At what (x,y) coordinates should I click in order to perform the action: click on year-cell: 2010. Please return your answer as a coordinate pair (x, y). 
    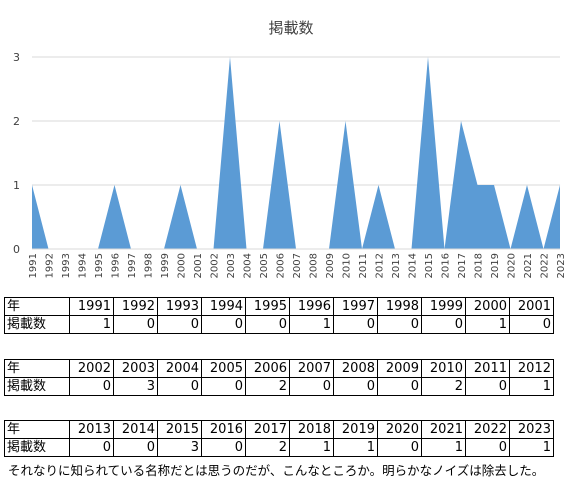
    Looking at the image, I should click on (443, 368).